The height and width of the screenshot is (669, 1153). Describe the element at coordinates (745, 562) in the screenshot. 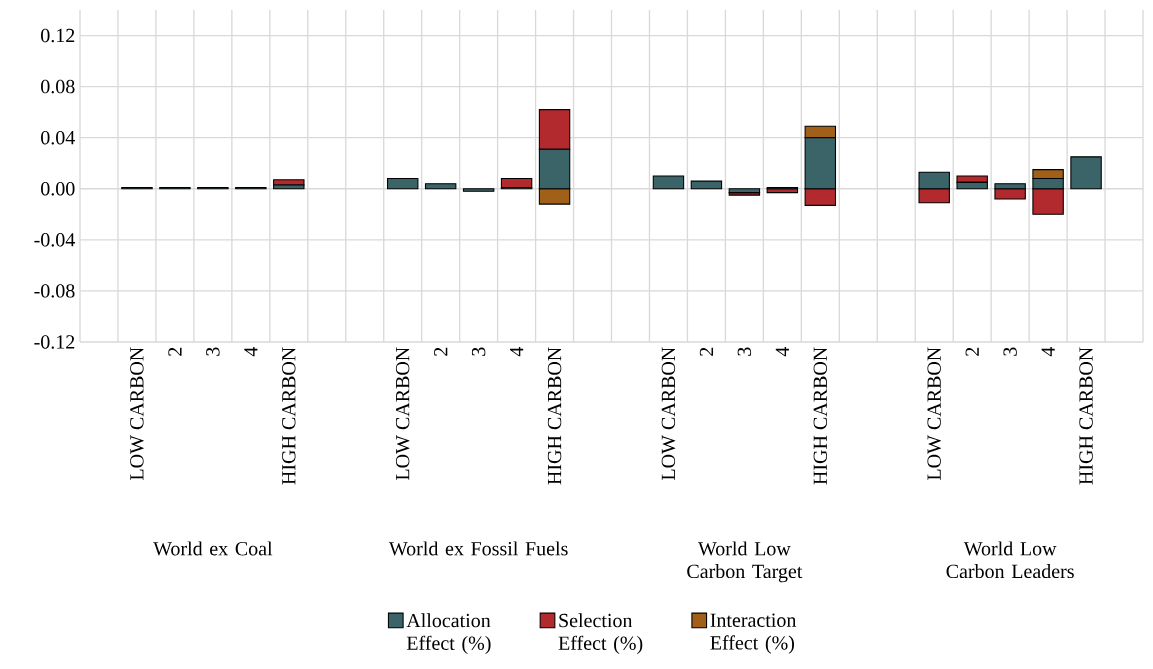

I see `text: World Low Carbon Target` at that location.